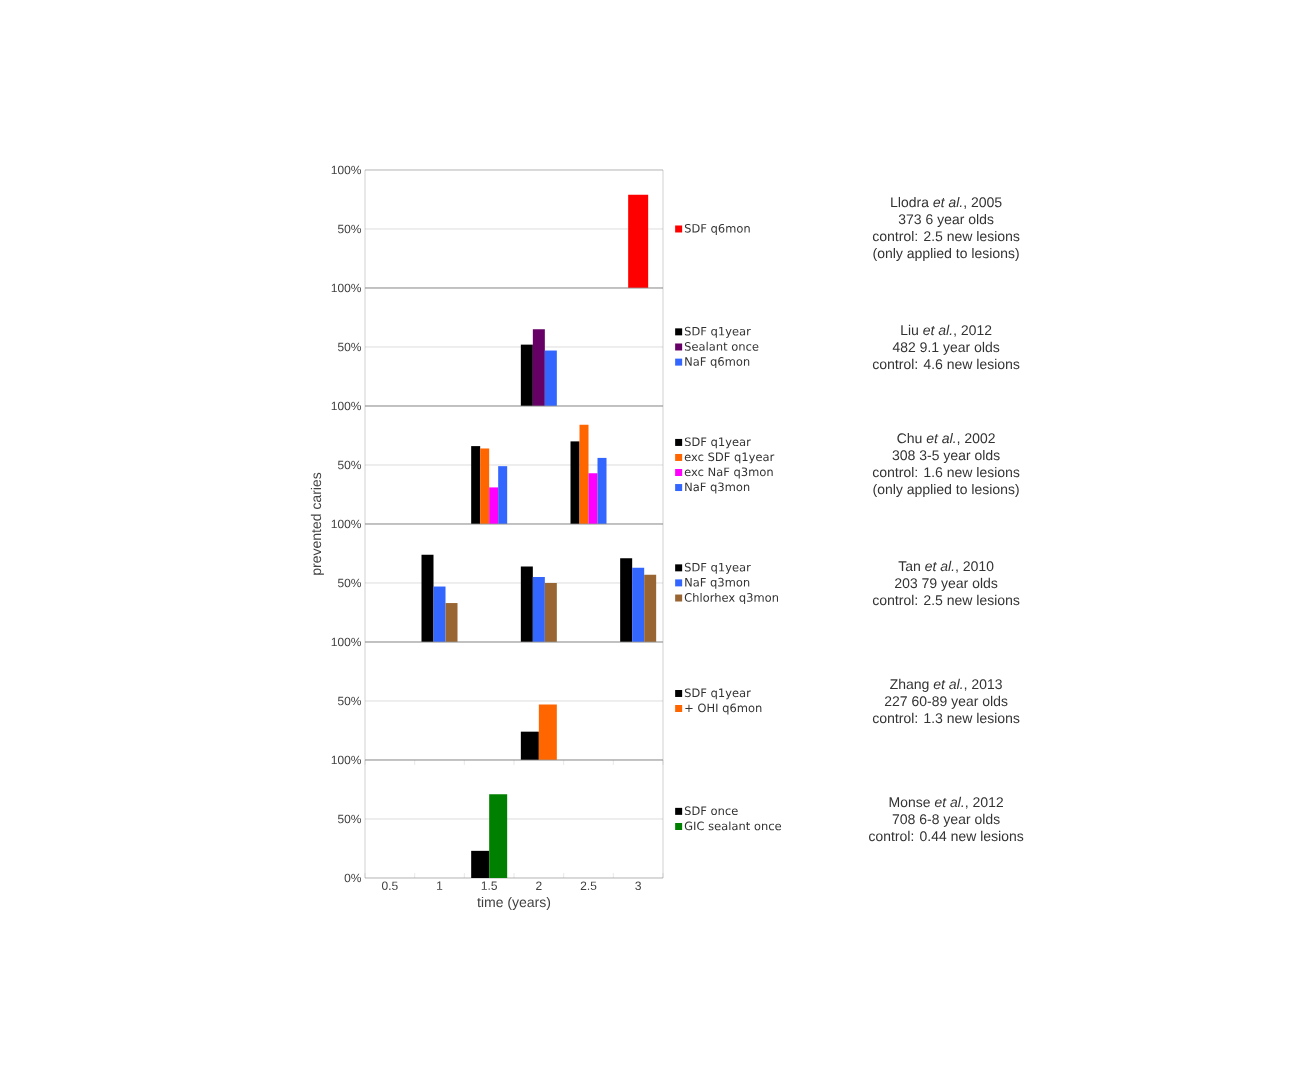 Image resolution: width=1301 pixels, height=1083 pixels. I want to click on legend-label: NaF q6mon, so click(717, 363).